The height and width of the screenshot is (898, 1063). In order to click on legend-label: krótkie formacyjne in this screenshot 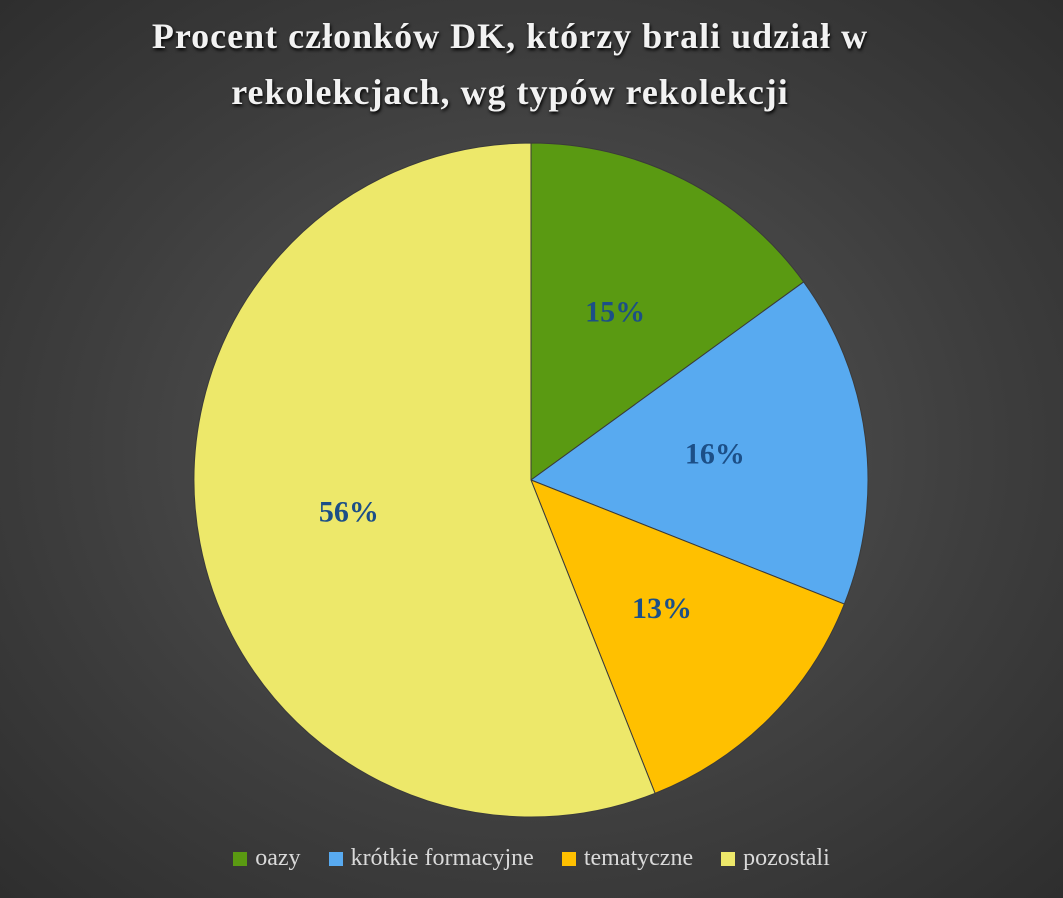, I will do `click(442, 858)`.